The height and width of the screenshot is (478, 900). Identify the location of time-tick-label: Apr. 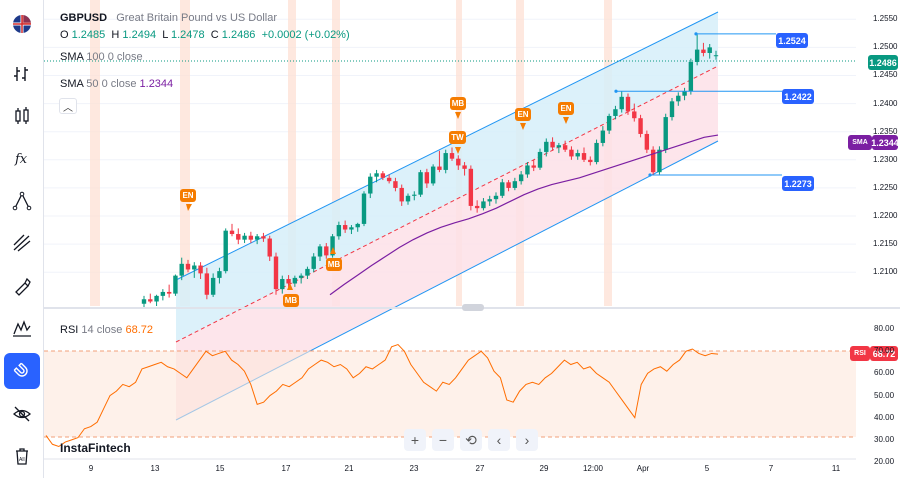
(643, 468).